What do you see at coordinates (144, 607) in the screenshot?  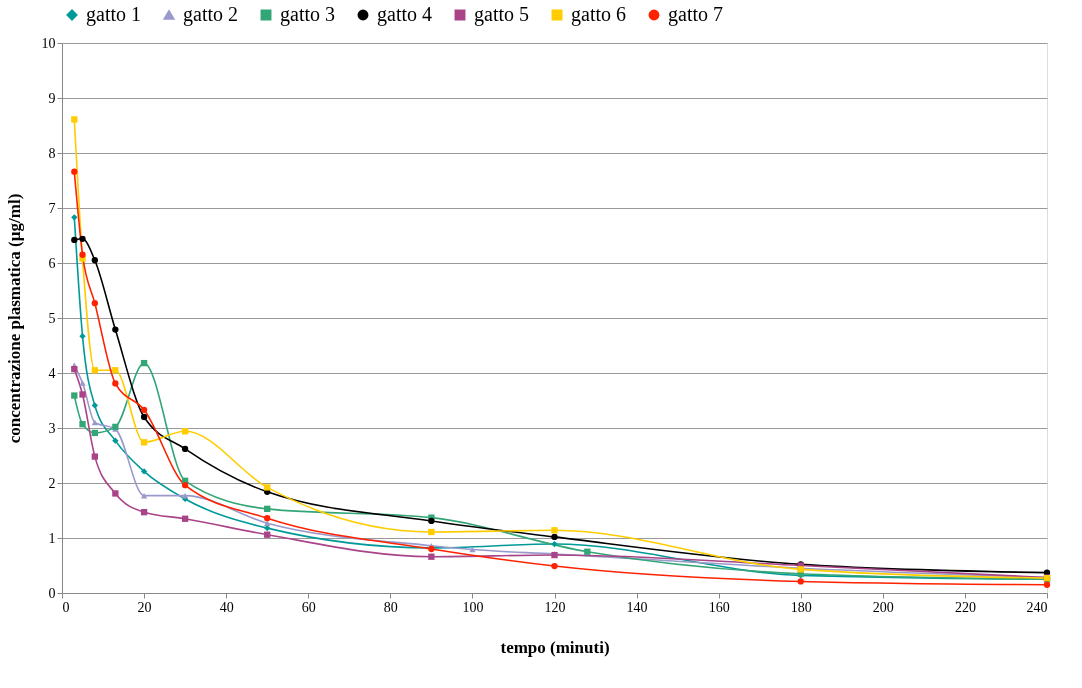 I see `x-tick-label: 20` at bounding box center [144, 607].